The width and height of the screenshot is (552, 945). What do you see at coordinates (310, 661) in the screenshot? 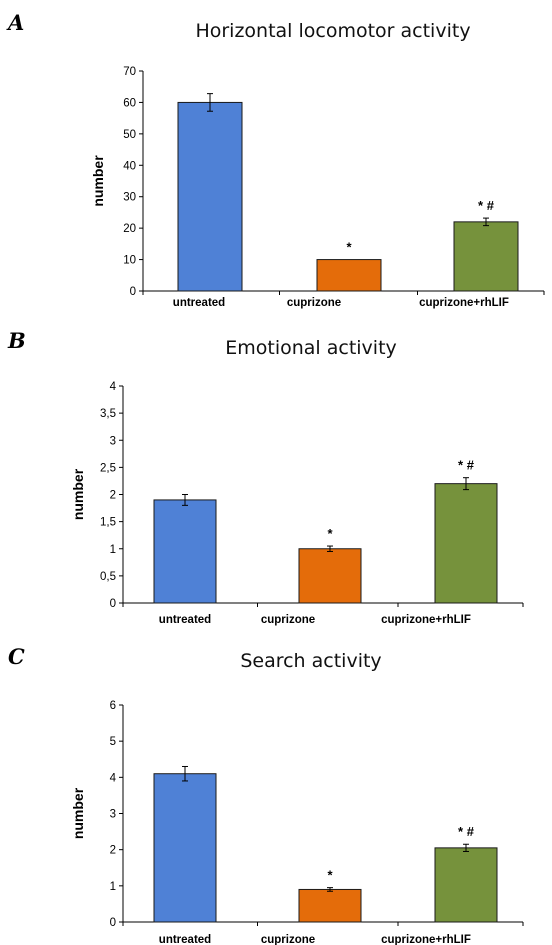
I see `chart-c-title: Search activity` at bounding box center [310, 661].